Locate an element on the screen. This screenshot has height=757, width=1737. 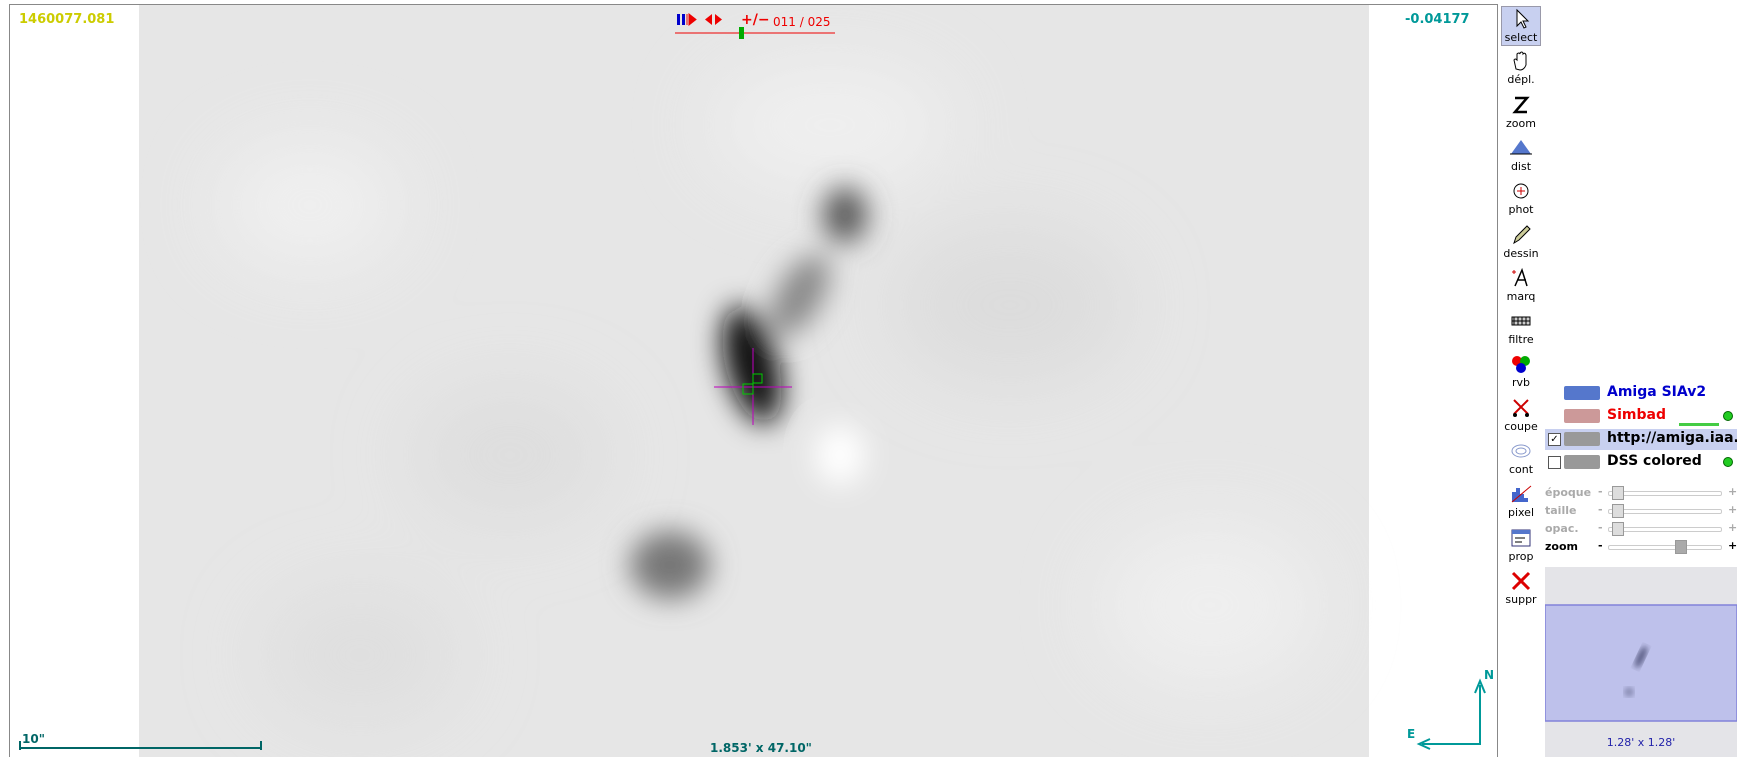
tool-button: pixel is located at coordinates (1521, 500).